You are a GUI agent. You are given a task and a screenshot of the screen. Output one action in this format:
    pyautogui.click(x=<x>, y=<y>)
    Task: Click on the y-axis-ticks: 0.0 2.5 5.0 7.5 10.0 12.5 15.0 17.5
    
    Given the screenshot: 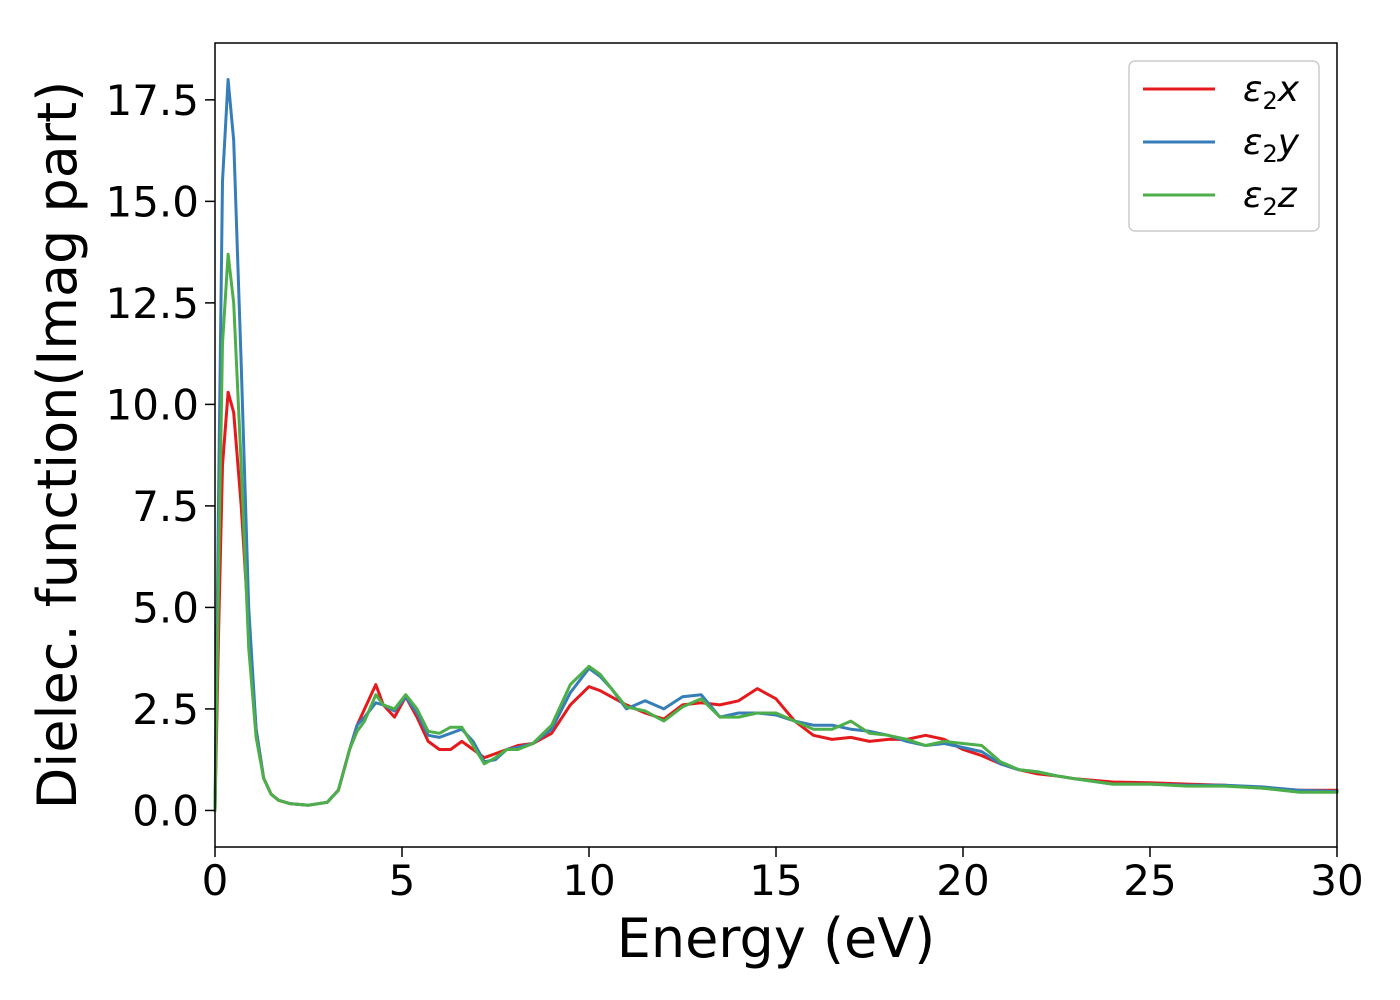 What is the action you would take?
    pyautogui.click(x=160, y=455)
    